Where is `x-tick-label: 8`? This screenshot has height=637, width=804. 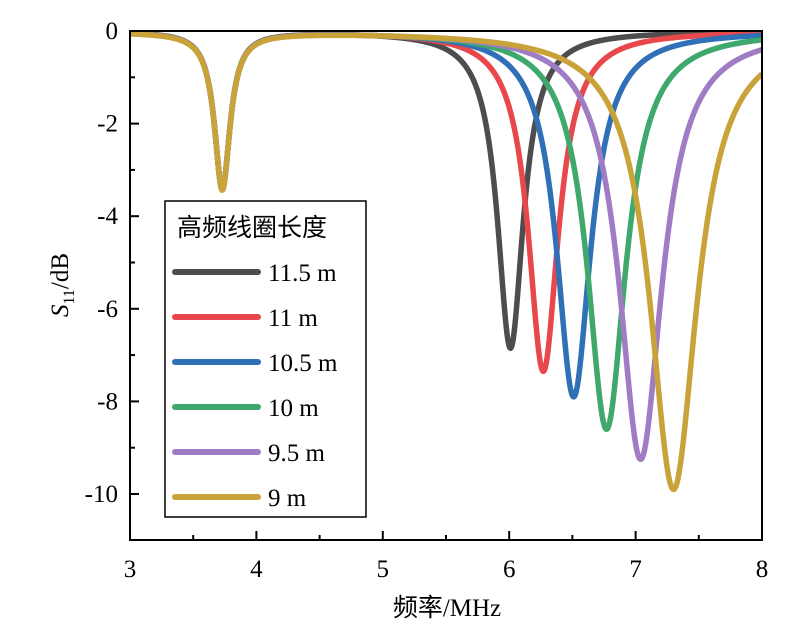
x-tick-label: 8 is located at coordinates (762, 569).